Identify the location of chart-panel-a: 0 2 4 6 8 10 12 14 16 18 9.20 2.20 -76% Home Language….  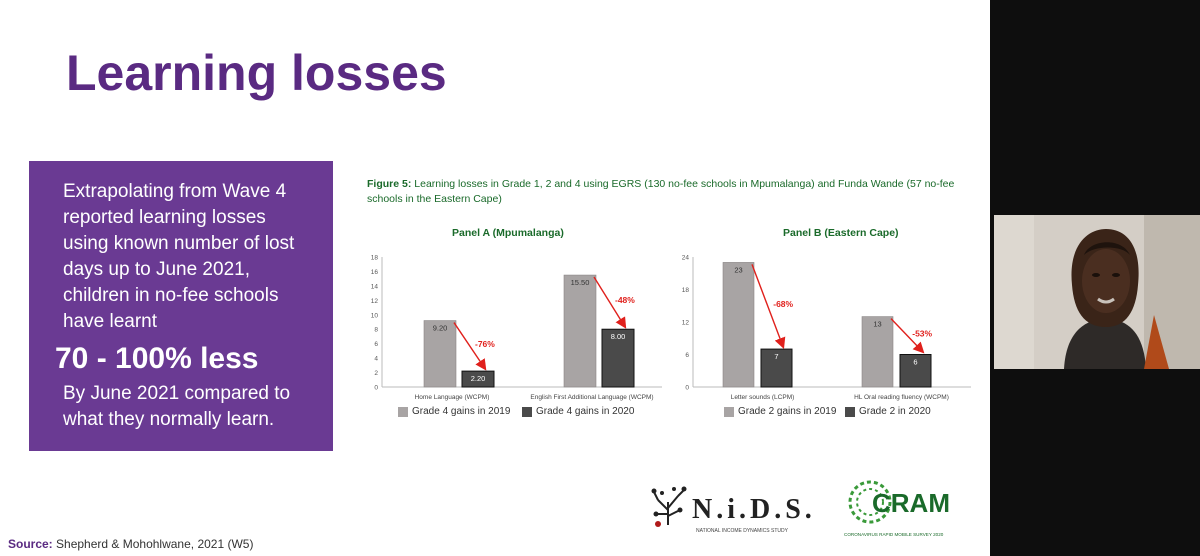
(516, 328).